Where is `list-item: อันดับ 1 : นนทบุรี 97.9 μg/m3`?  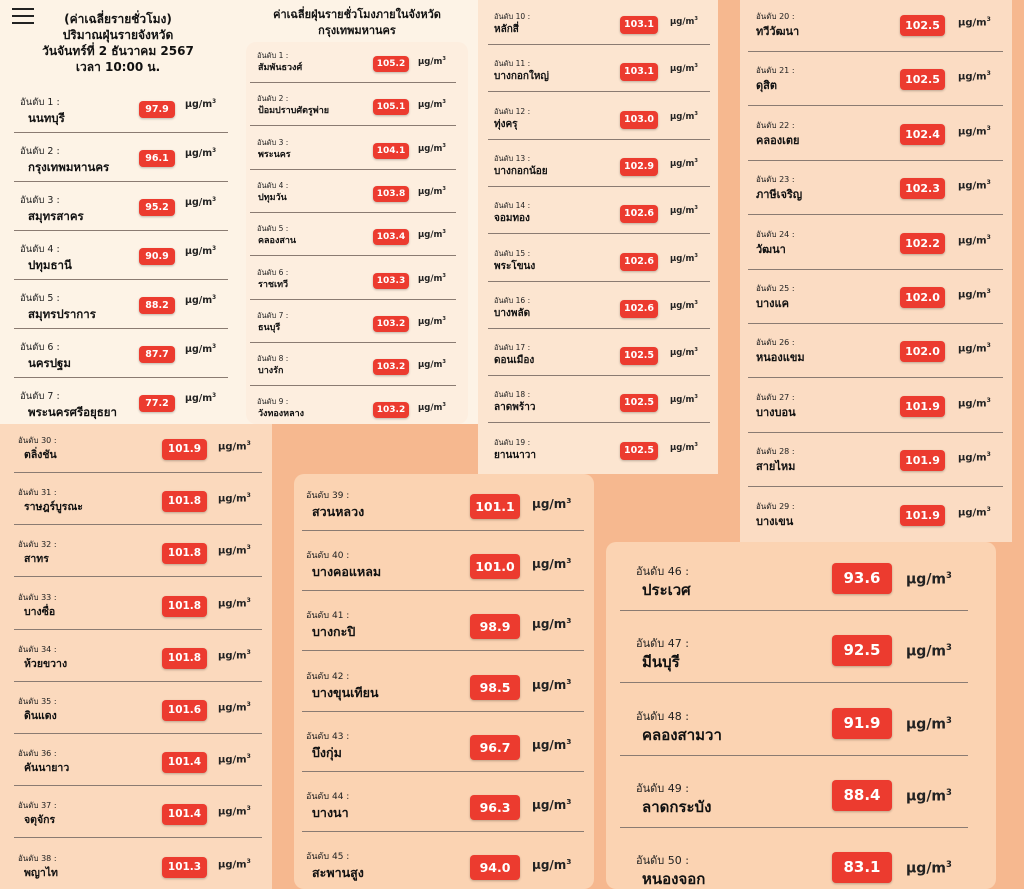
list-item: อันดับ 1 : นนทบุรี 97.9 μg/m3 is located at coordinates (118, 112).